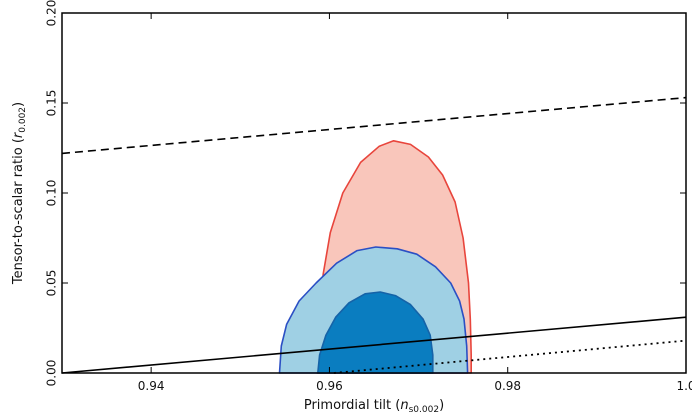 The image size is (692, 415). What do you see at coordinates (329, 386) in the screenshot?
I see `x-tick-label: 0.96` at bounding box center [329, 386].